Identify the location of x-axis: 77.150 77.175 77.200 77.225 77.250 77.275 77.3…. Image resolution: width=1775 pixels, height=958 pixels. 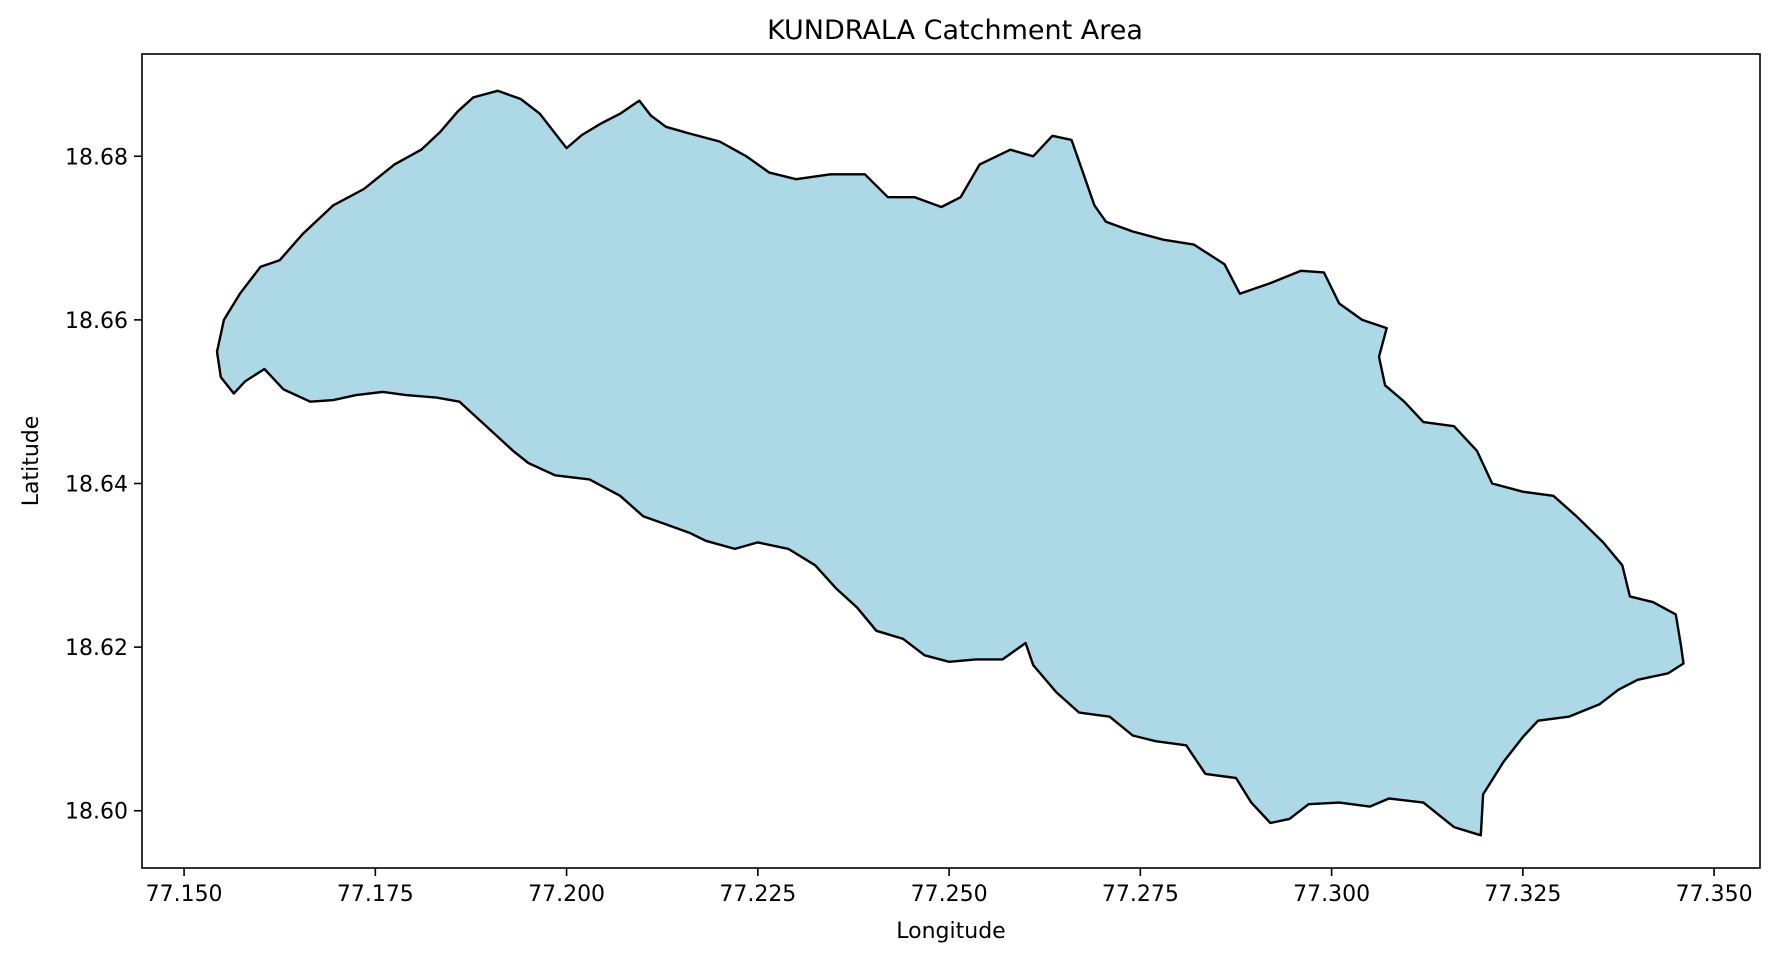
(949, 887).